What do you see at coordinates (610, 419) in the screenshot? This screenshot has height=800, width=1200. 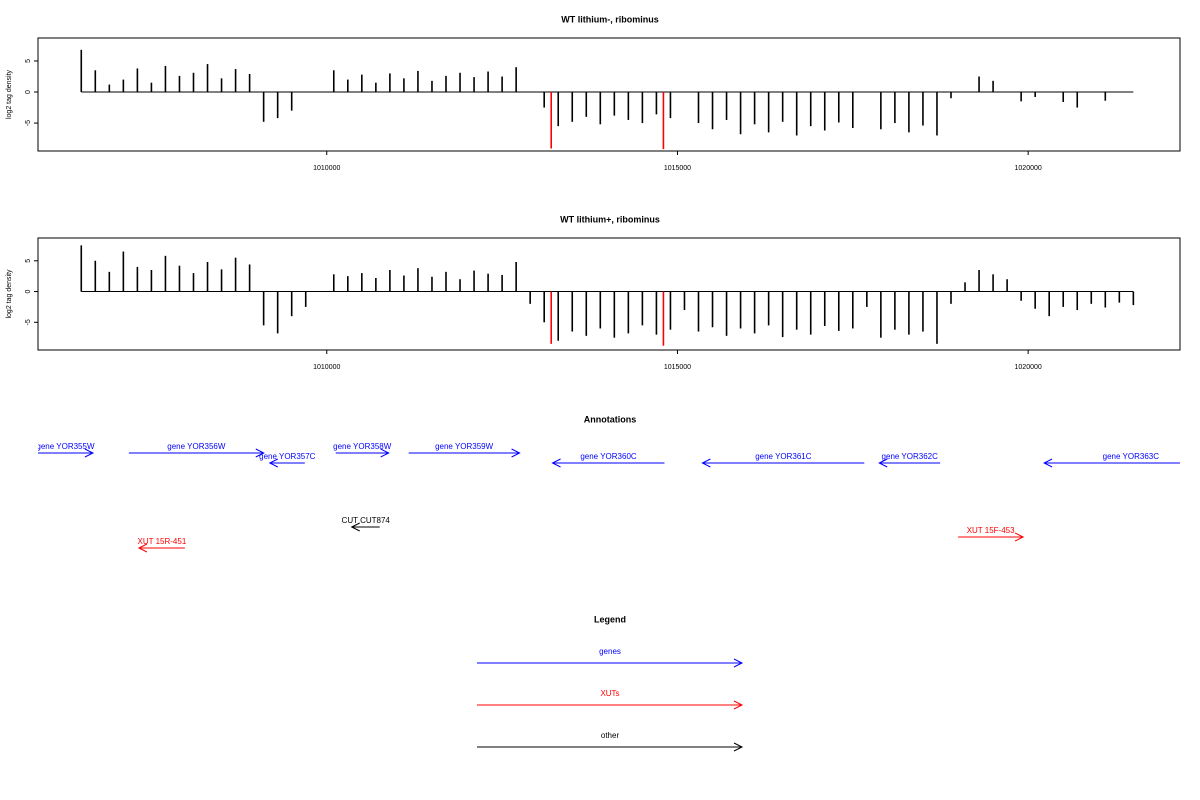 I see `chart-title: Annotations` at bounding box center [610, 419].